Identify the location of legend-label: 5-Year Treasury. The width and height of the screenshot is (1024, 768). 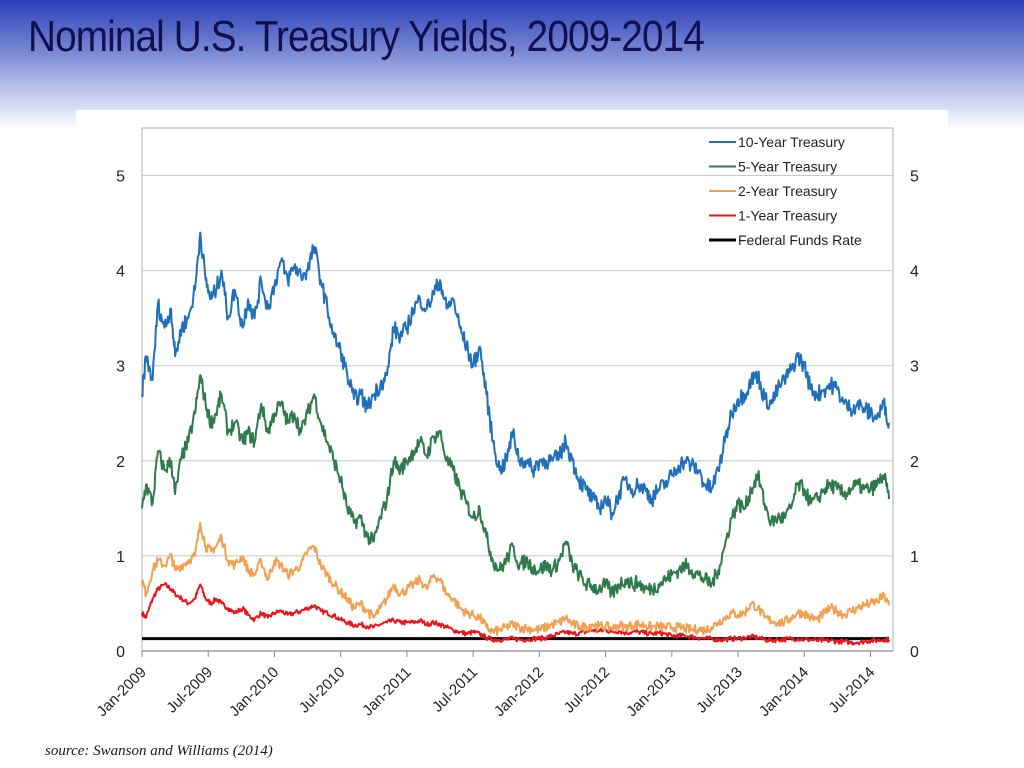
(787, 167).